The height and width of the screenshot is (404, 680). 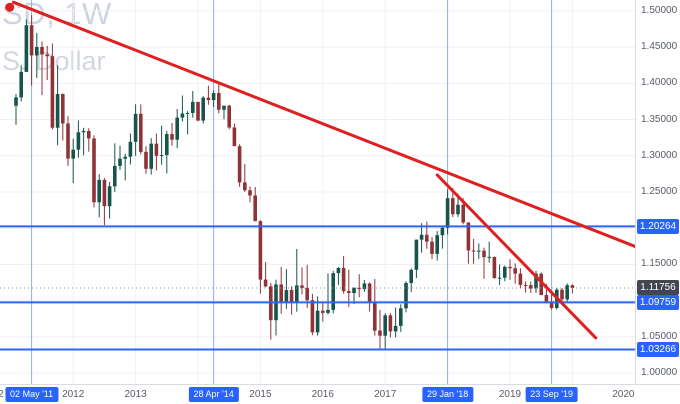 I want to click on trendline-lower, so click(x=516, y=256).